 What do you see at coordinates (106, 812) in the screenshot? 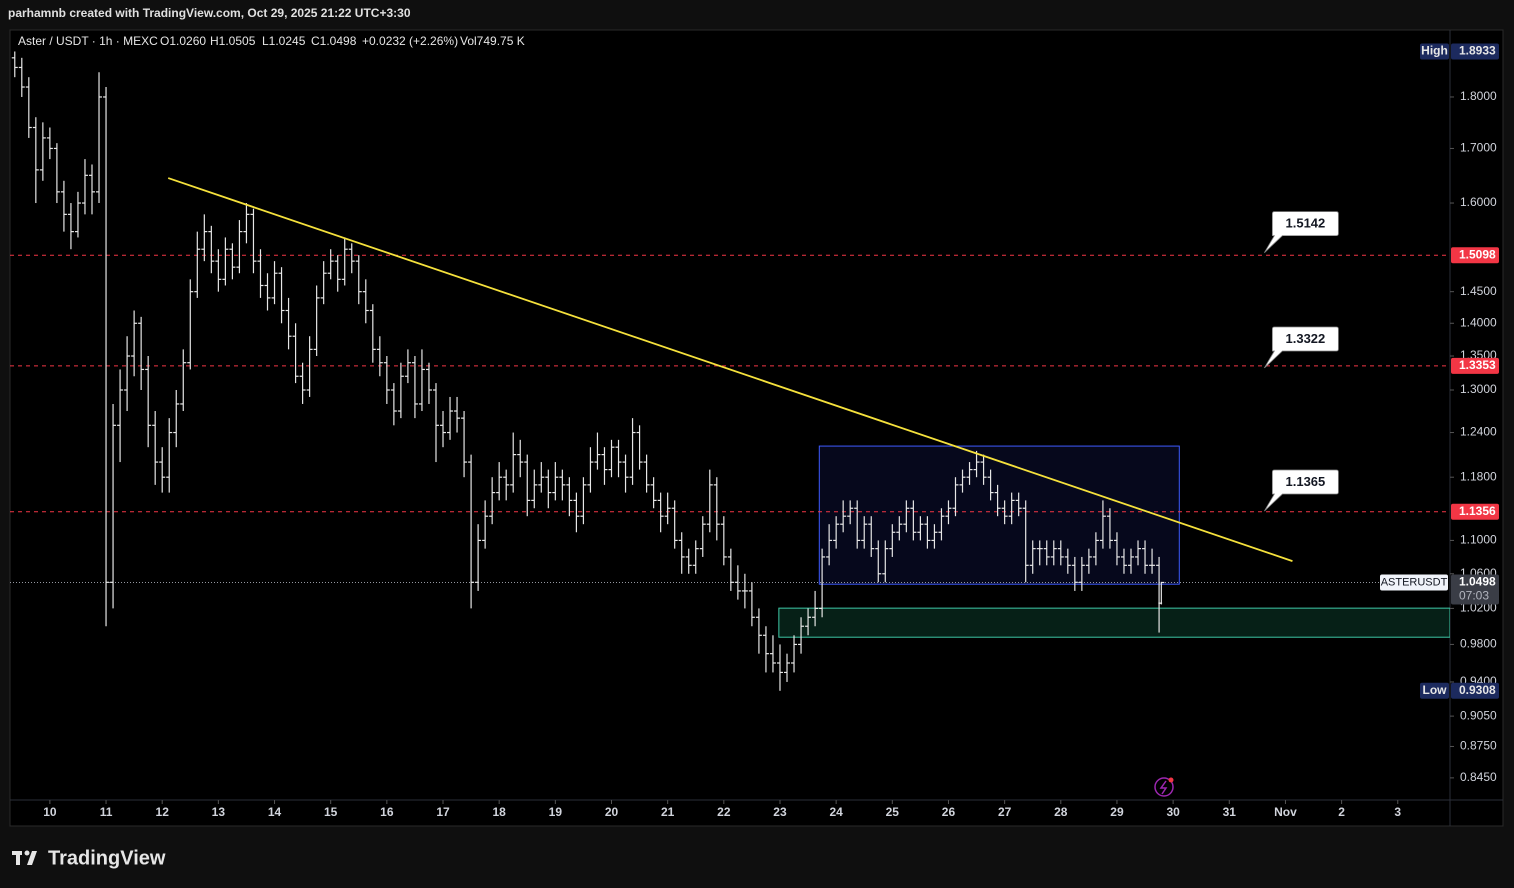
I see `x-tick-label: 11` at bounding box center [106, 812].